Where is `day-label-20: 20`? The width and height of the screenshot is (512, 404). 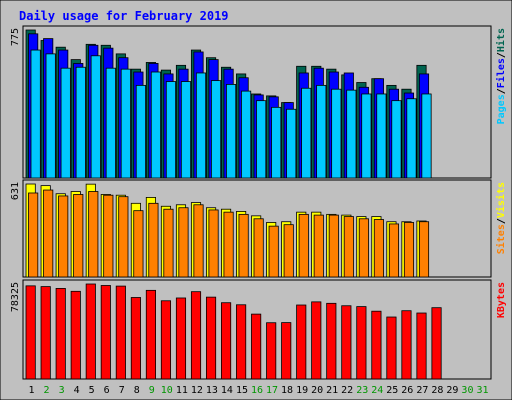 day-label-20: 20 is located at coordinates (317, 390).